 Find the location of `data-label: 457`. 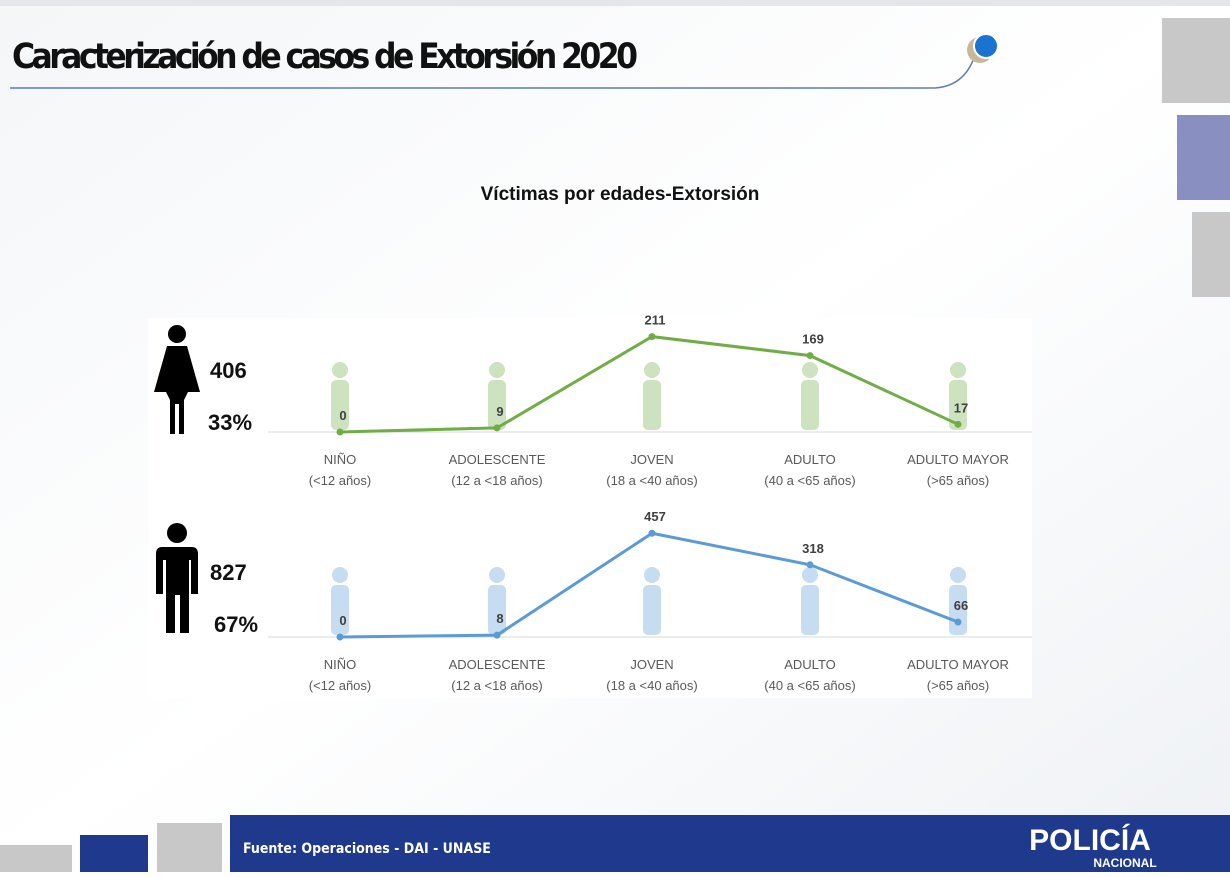

data-label: 457 is located at coordinates (655, 516).